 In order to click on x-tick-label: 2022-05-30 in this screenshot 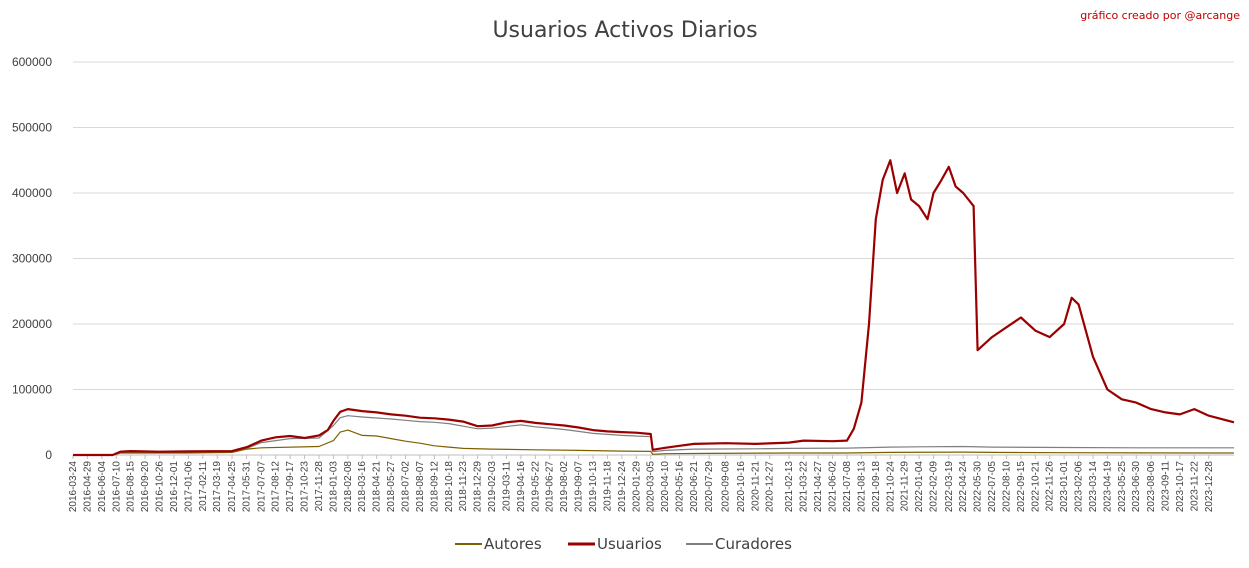, I will do `click(978, 487)`.